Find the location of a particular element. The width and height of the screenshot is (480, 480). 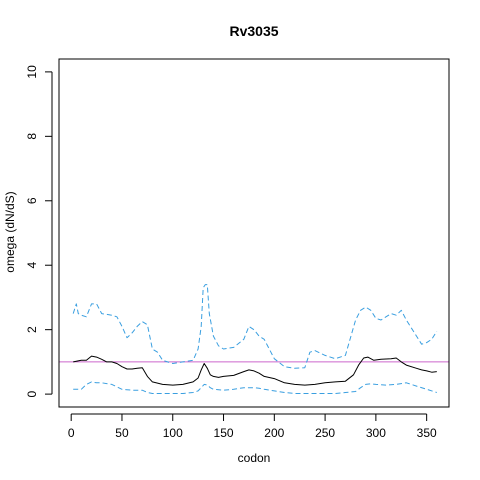

x-tick-label: 350 is located at coordinates (427, 433).